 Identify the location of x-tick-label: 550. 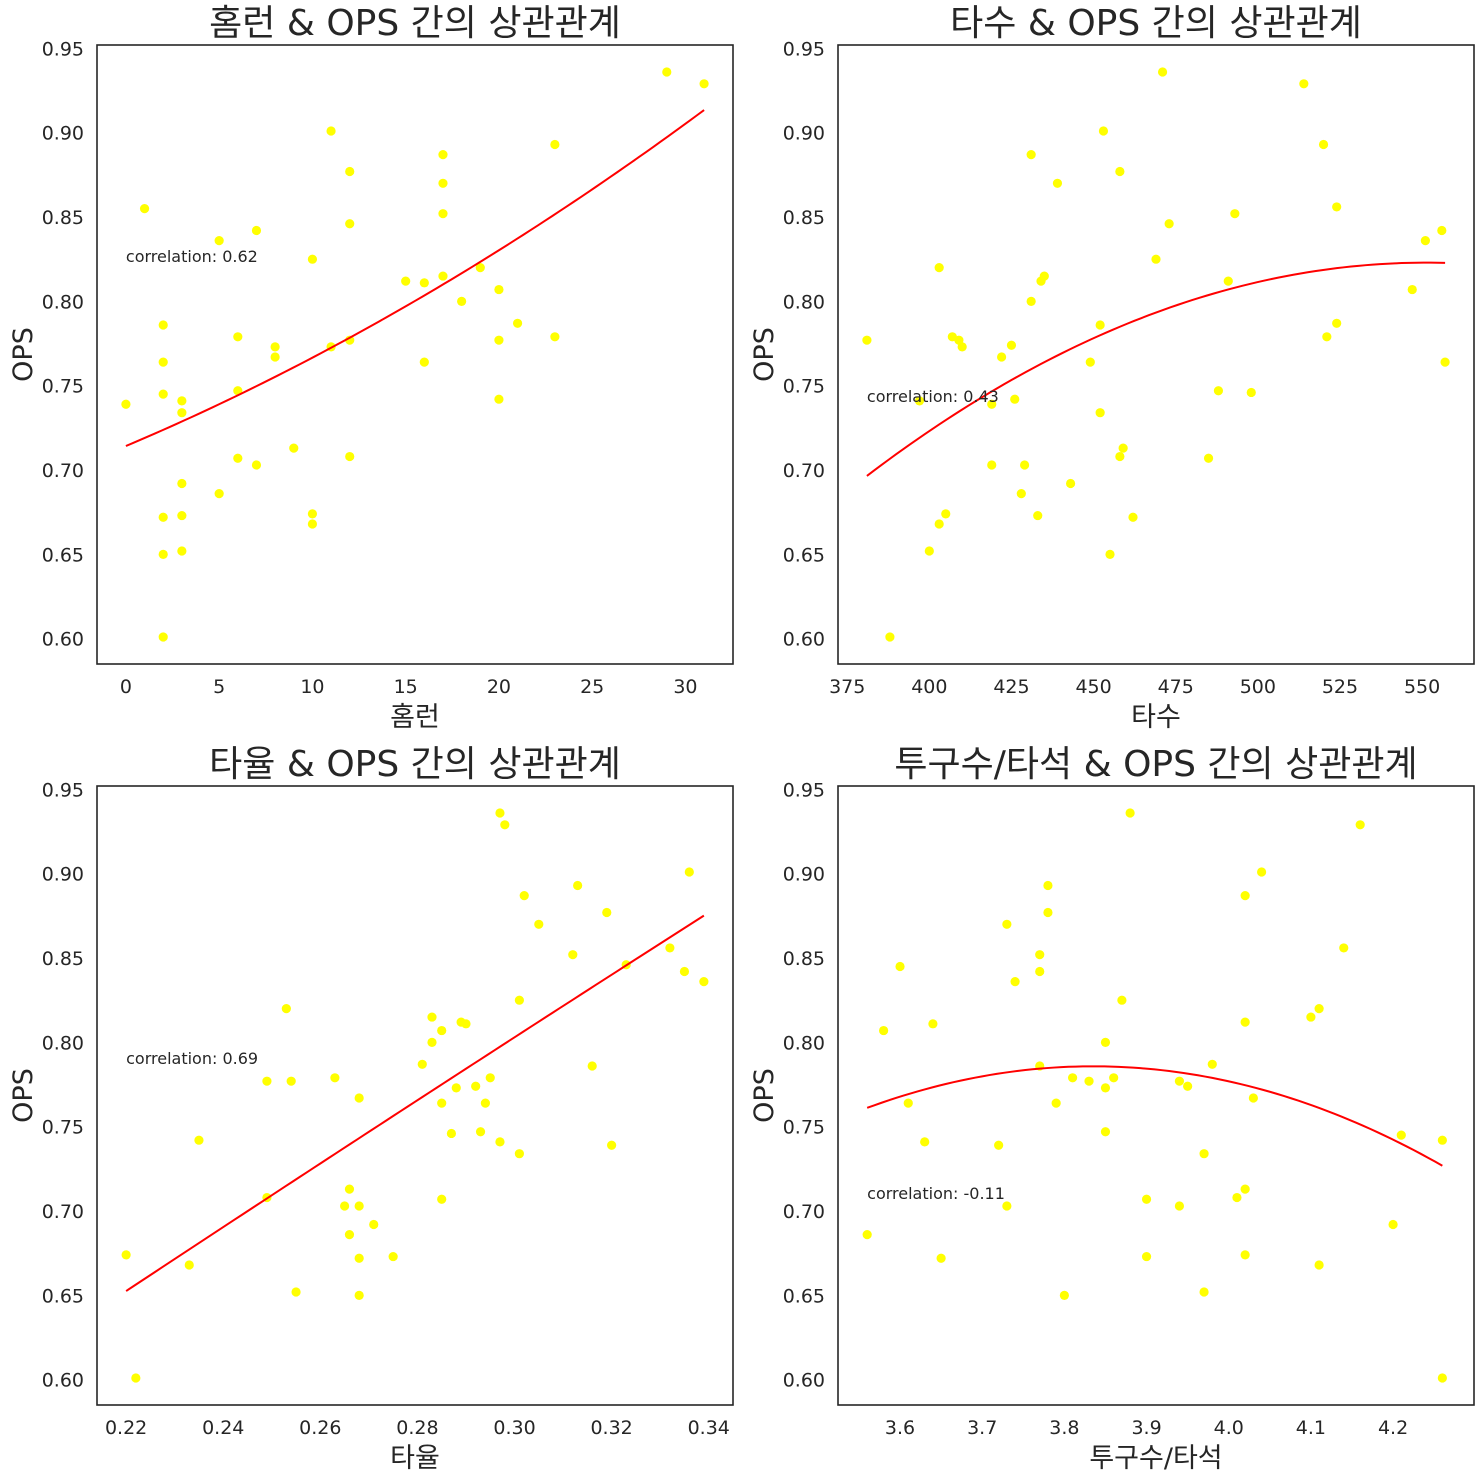
(1422, 687).